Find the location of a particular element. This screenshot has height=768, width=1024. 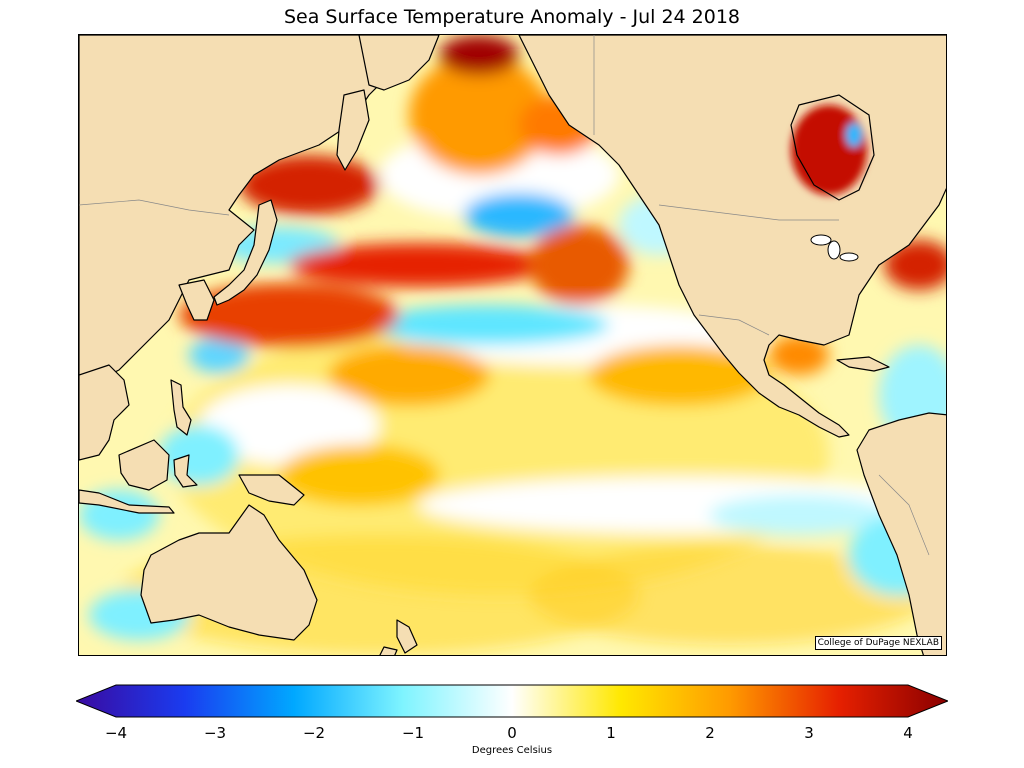

colorbar-tick-label: 0 is located at coordinates (512, 733).